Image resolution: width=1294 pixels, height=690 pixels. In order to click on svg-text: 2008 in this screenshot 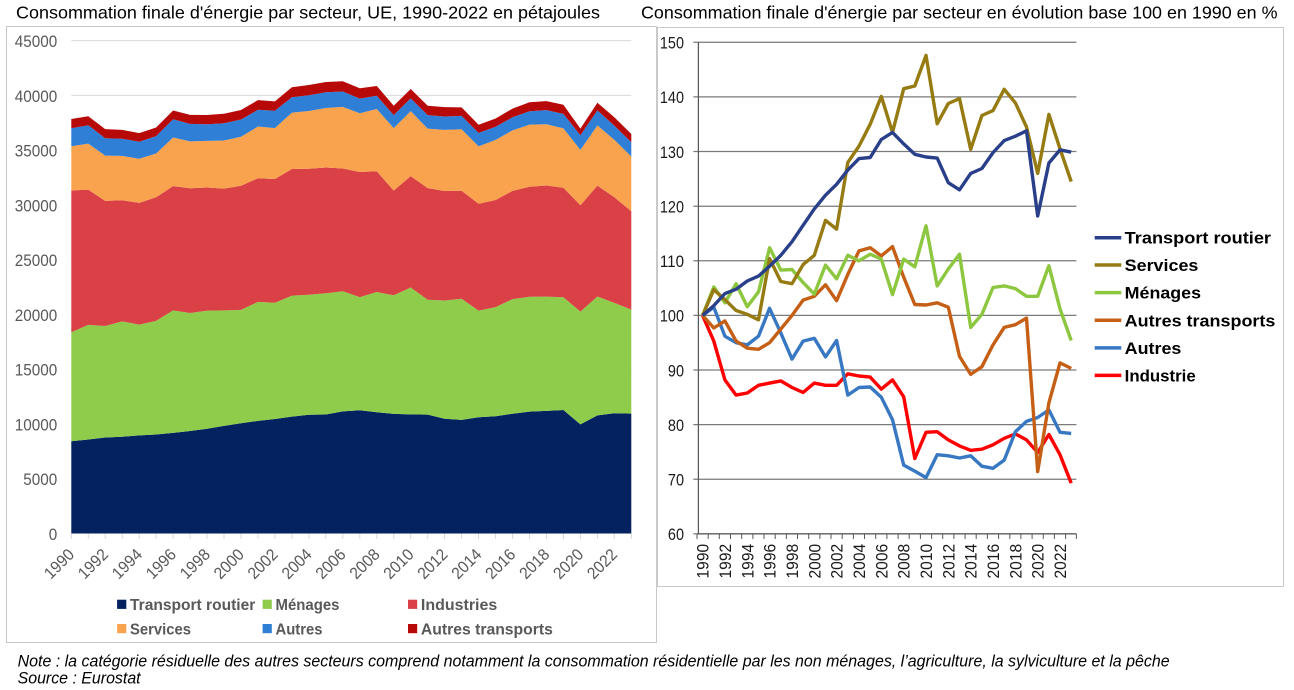, I will do `click(905, 561)`.